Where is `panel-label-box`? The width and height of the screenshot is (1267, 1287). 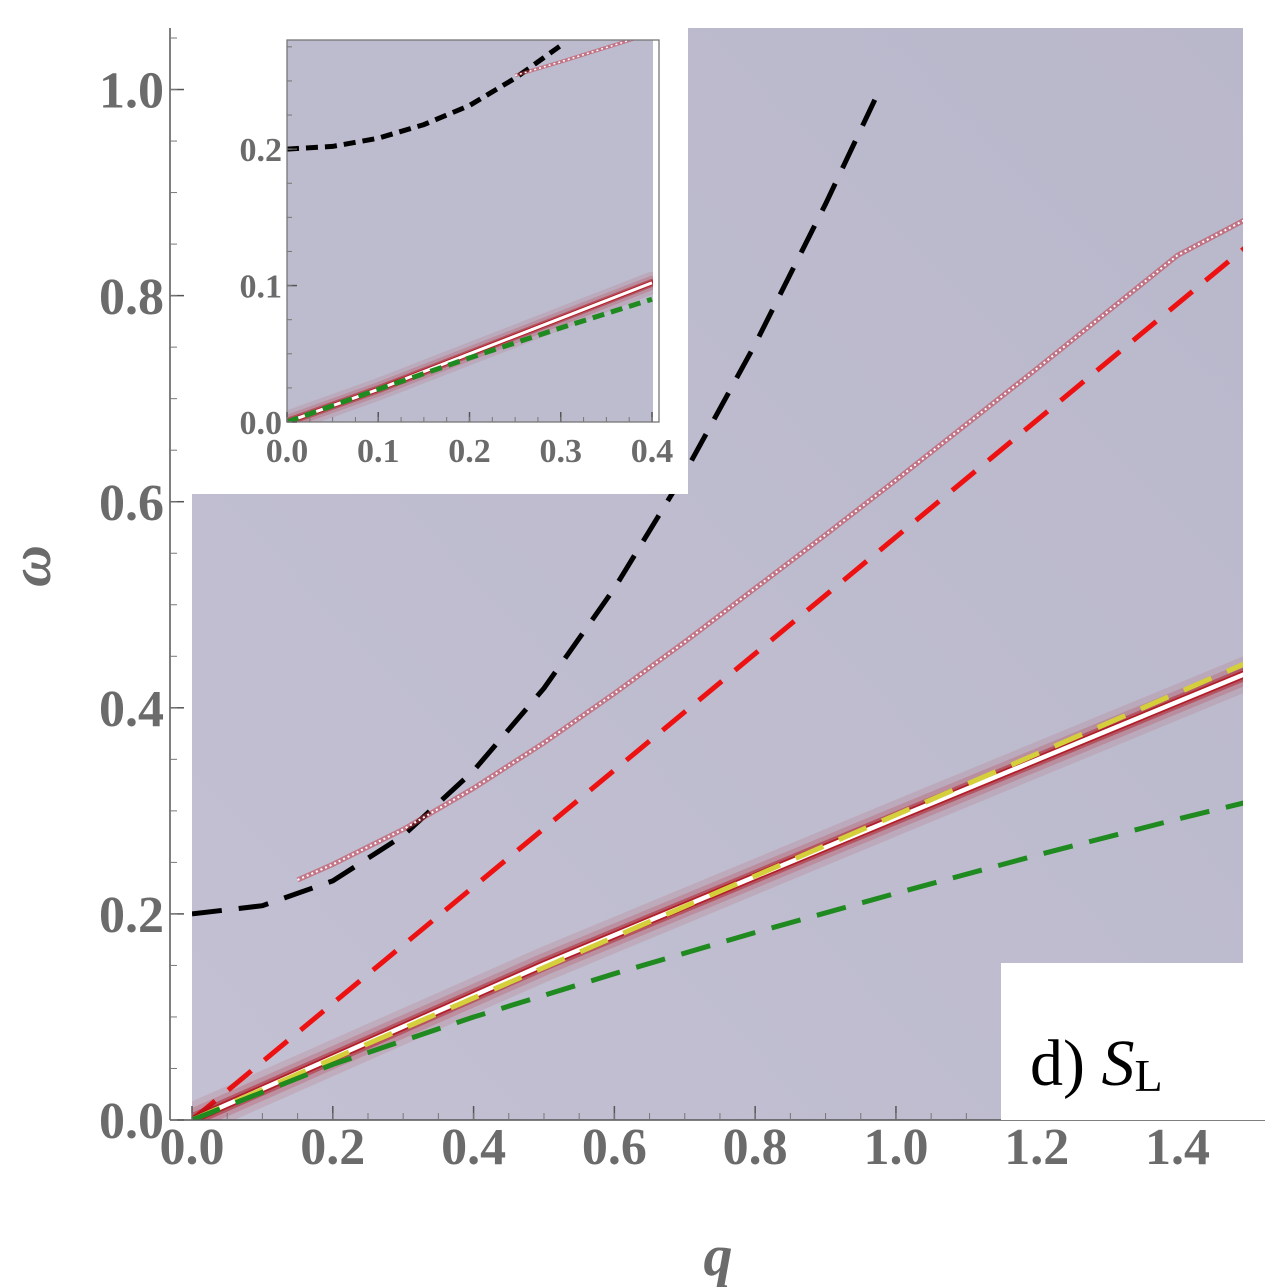
panel-label-box is located at coordinates (1133, 1041).